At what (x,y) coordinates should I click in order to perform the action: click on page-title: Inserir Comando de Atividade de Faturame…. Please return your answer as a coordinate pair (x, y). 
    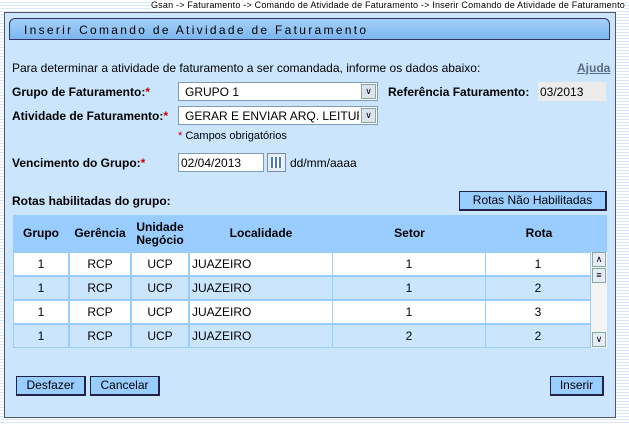
    Looking at the image, I should click on (196, 30).